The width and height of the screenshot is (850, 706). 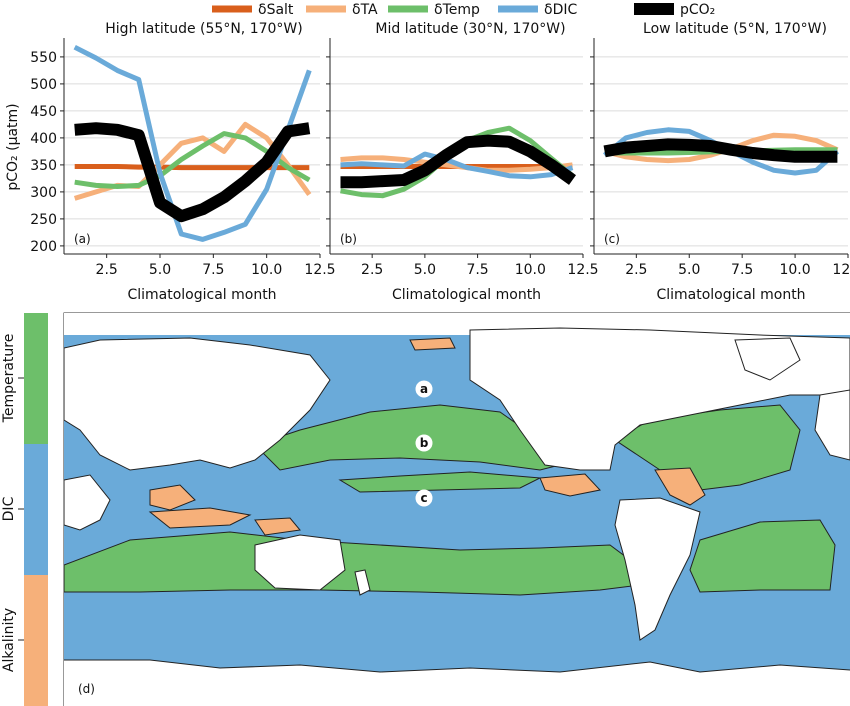 I want to click on map-region-alkalinity-arafura, so click(x=277, y=526).